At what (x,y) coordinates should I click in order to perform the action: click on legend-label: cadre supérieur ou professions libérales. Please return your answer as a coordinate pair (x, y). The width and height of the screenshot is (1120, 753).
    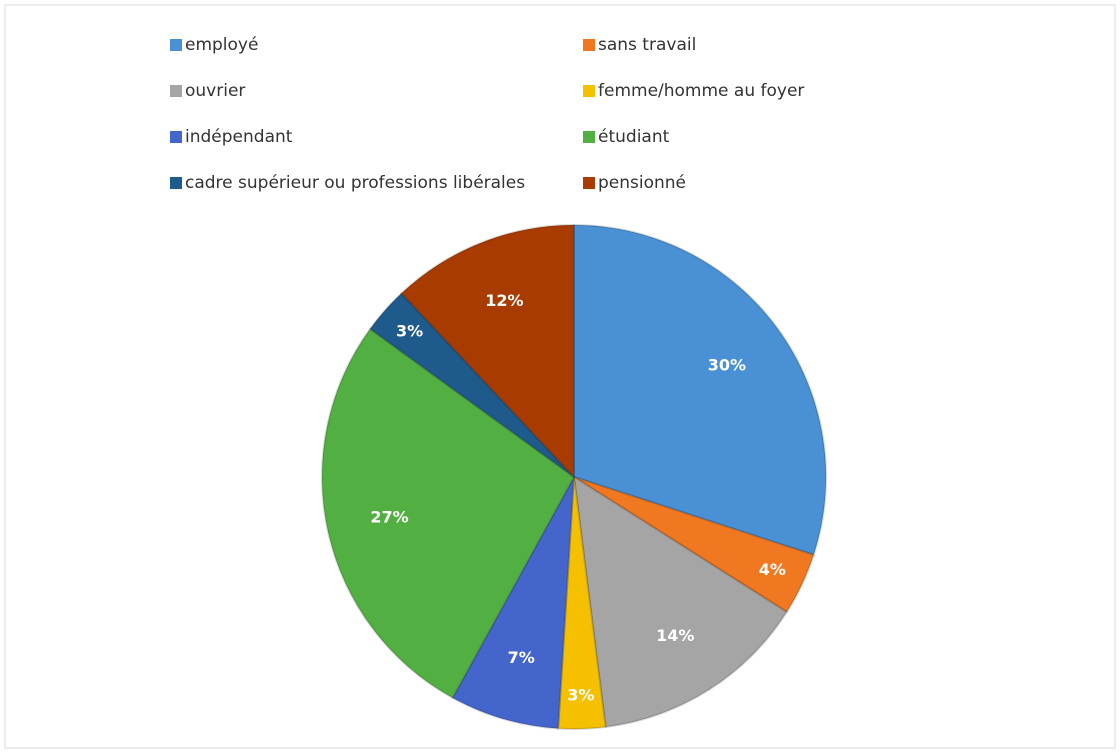
    Looking at the image, I should click on (355, 183).